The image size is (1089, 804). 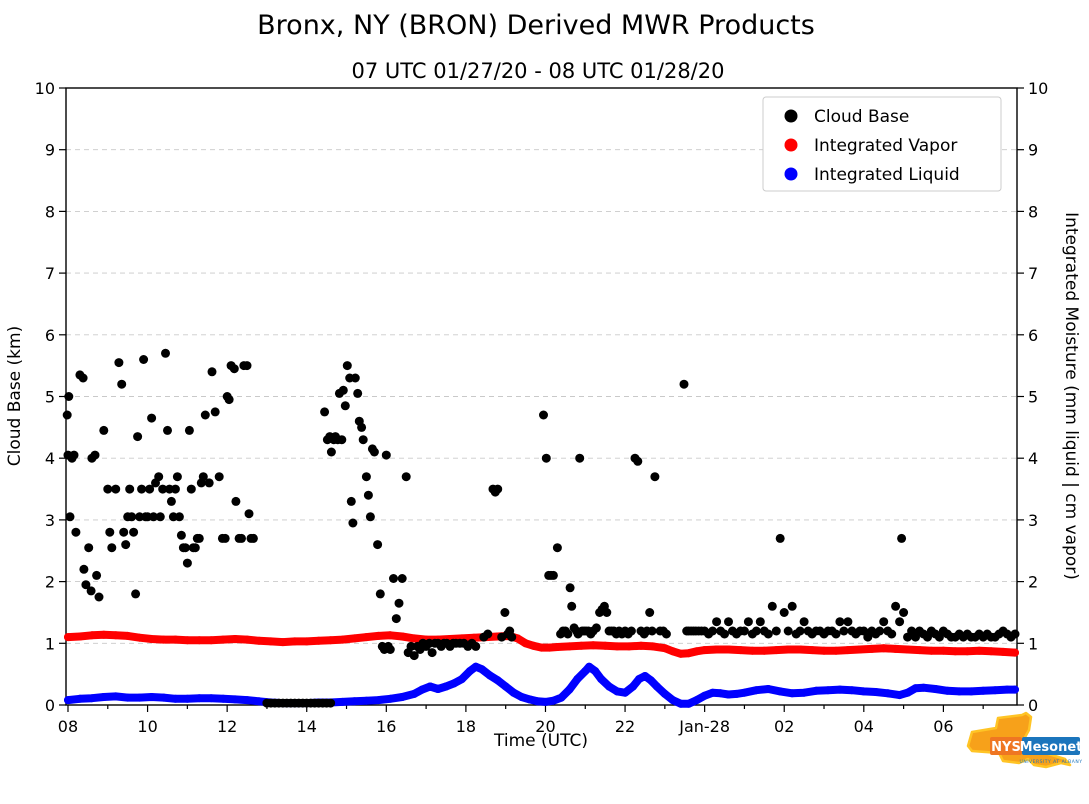 What do you see at coordinates (541, 685) in the screenshot?
I see `integrated-liquid-line` at bounding box center [541, 685].